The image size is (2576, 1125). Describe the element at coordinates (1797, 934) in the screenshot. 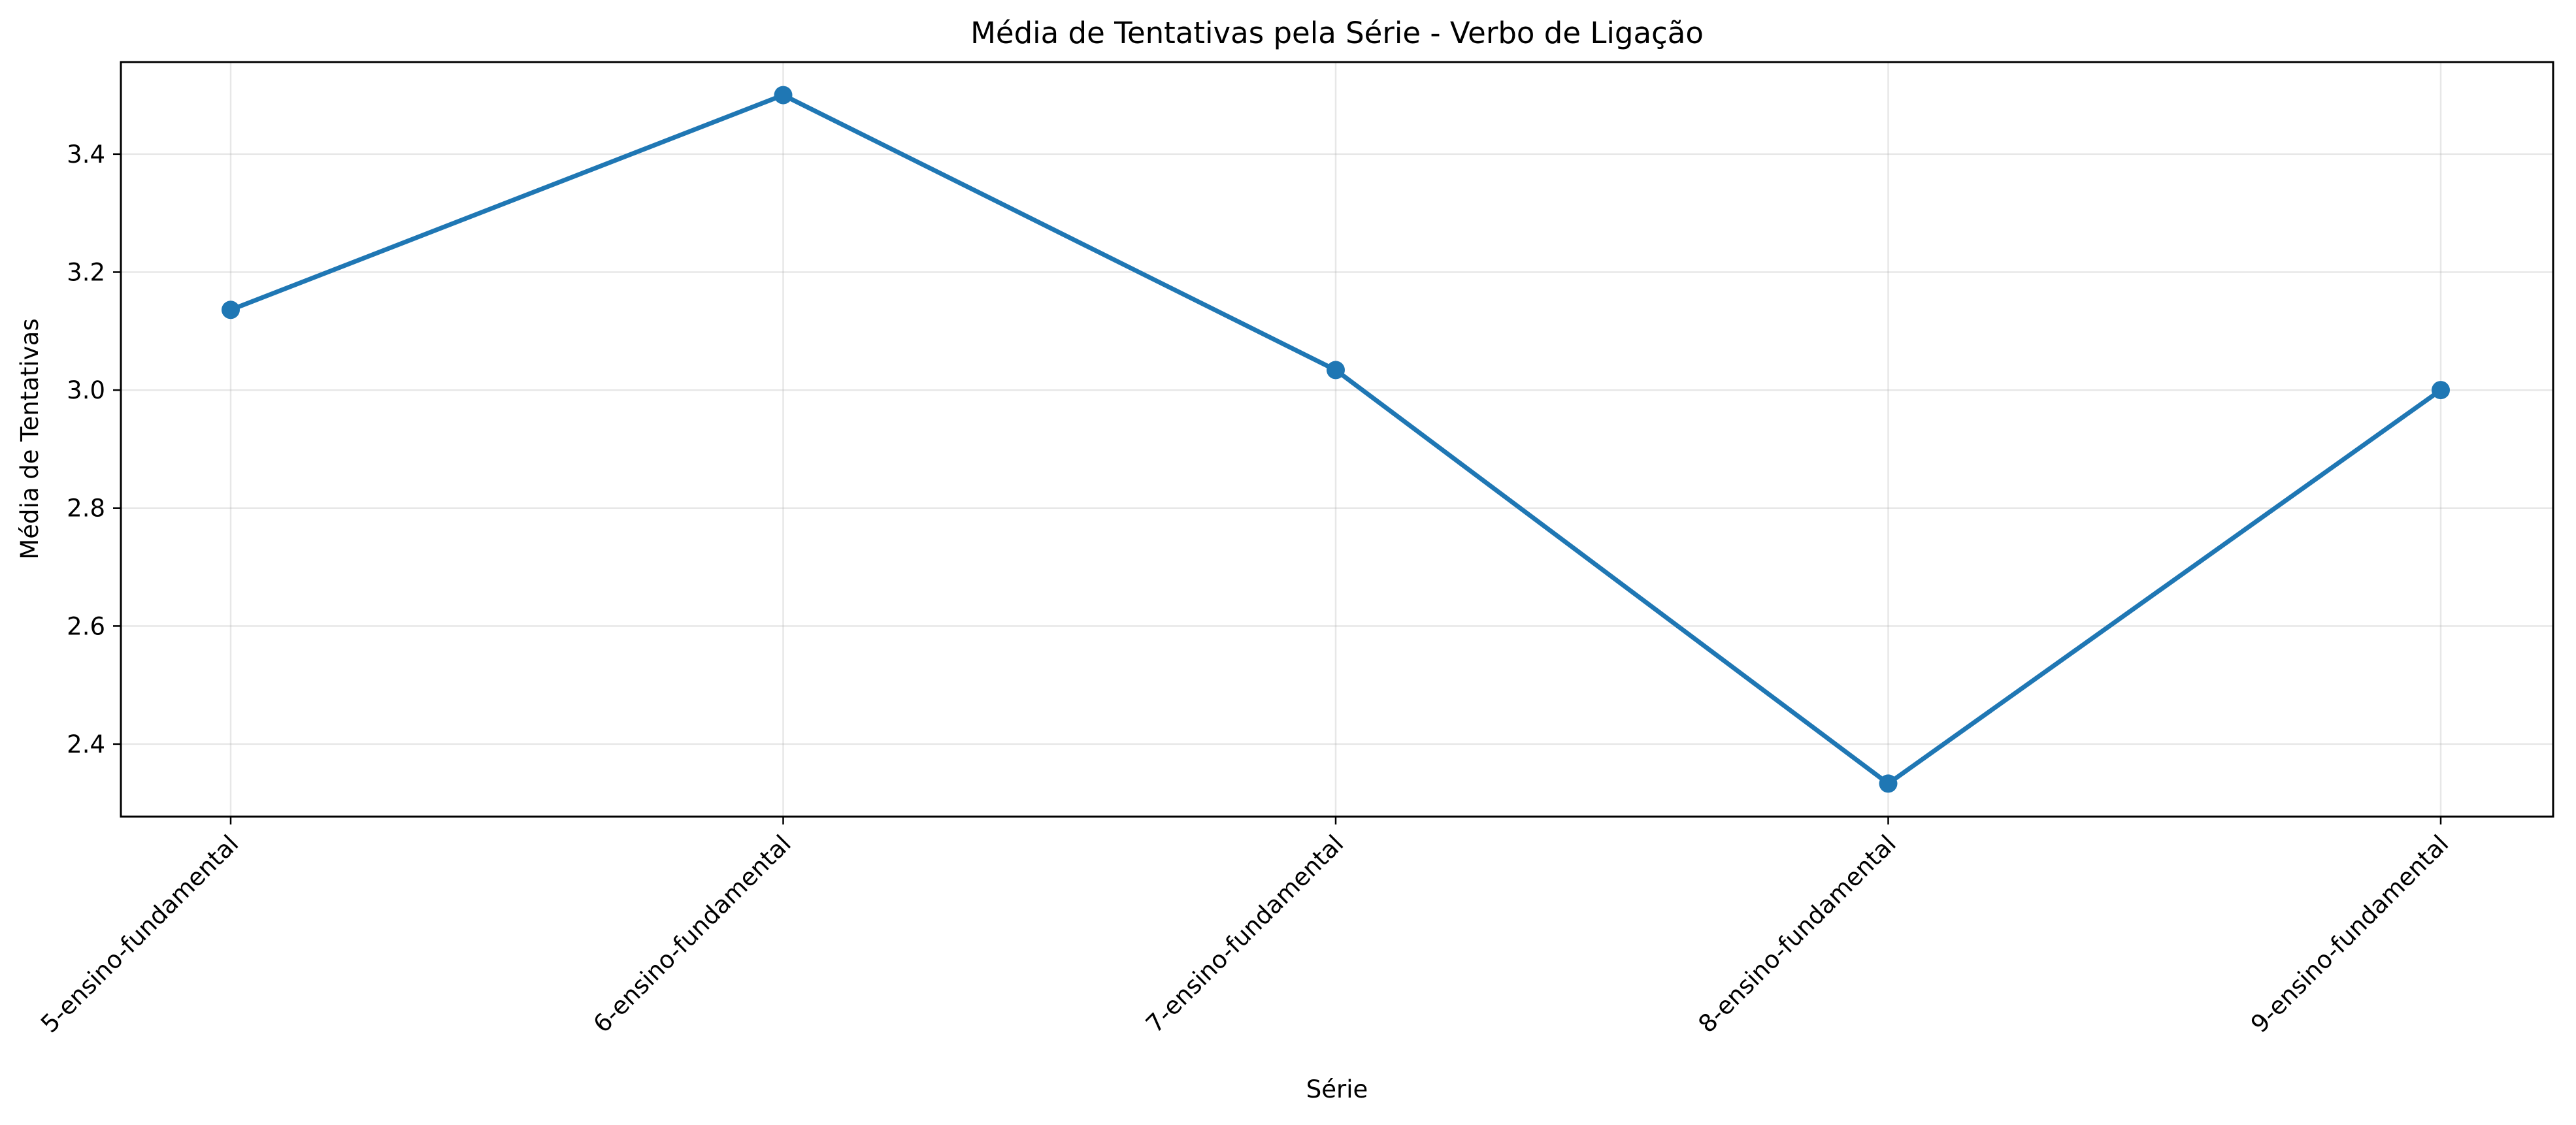

I see `x-tick-label: 8-ensino-fundamental` at that location.